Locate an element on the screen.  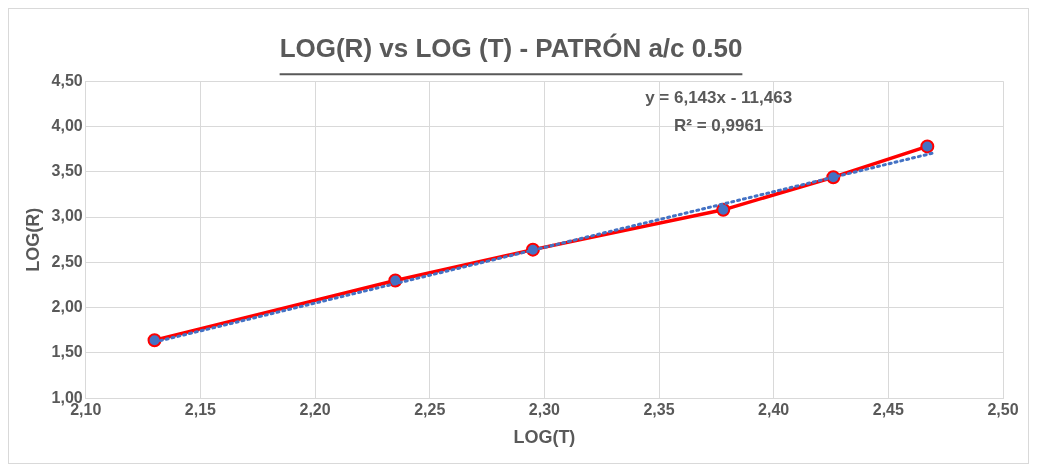
annotation: y = 6,143x - 11,463 is located at coordinates (719, 98).